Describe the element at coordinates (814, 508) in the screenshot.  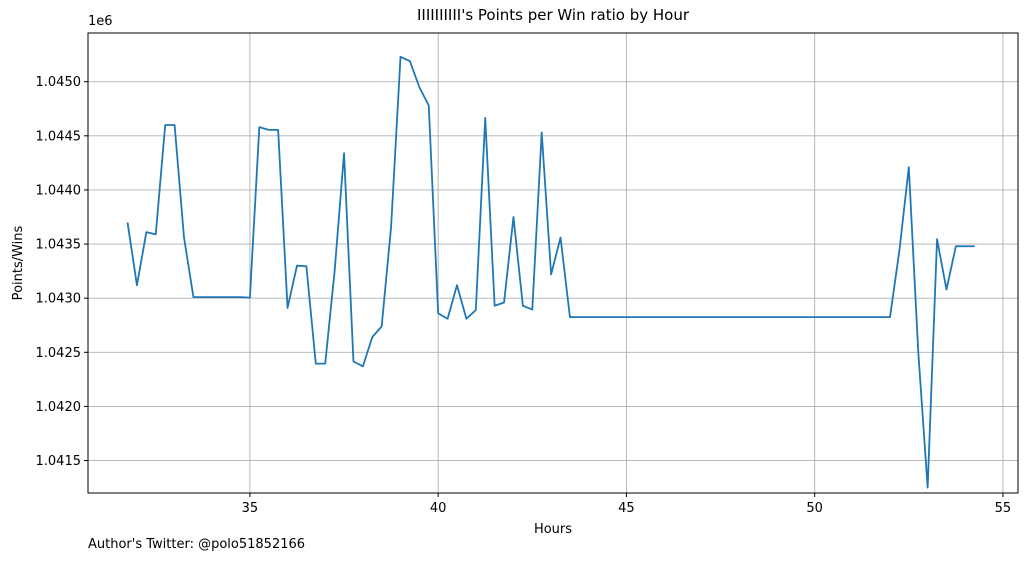
I see `x-tick-label: 50` at that location.